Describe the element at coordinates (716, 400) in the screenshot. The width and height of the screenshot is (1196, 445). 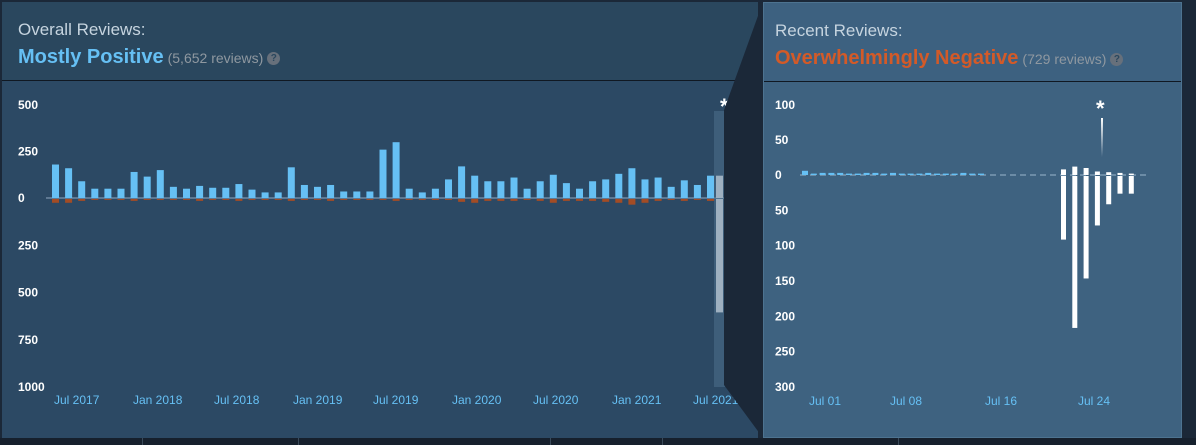
I see `x-tick-label: Jul 2021` at that location.